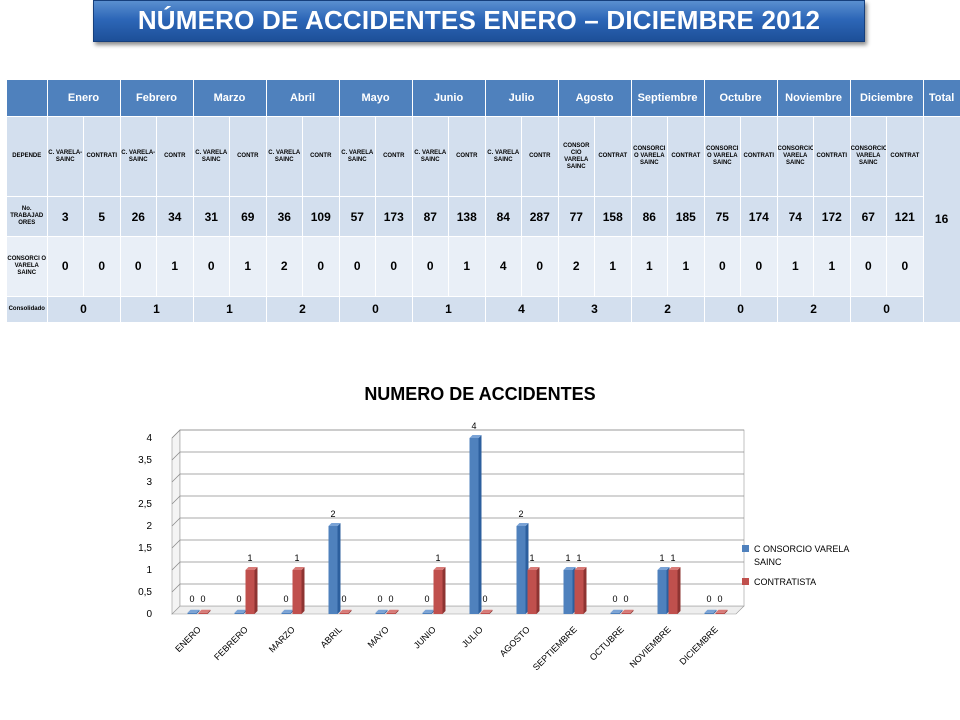  Describe the element at coordinates (145, 548) in the screenshot. I see `y-tick-label: 1,5` at that location.